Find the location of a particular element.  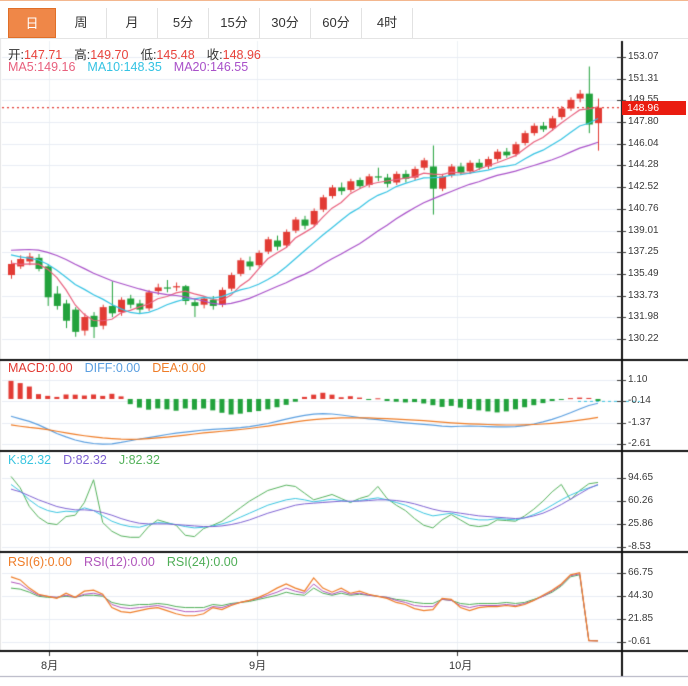

y-axis-label: 66.75 is located at coordinates (641, 572).